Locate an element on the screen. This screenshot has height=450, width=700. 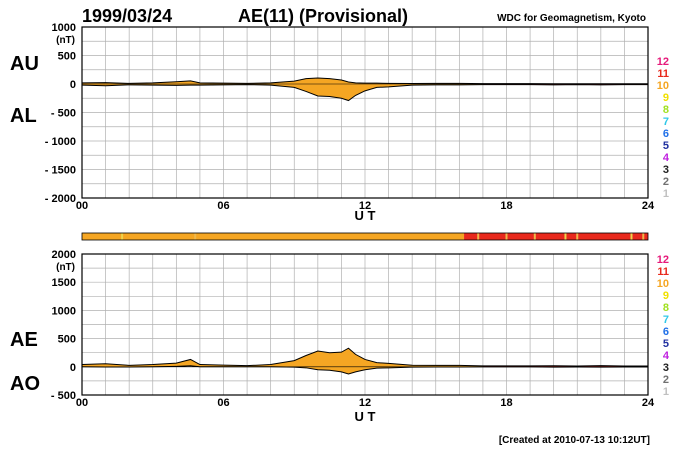
data-quality-bar is located at coordinates (365, 236).